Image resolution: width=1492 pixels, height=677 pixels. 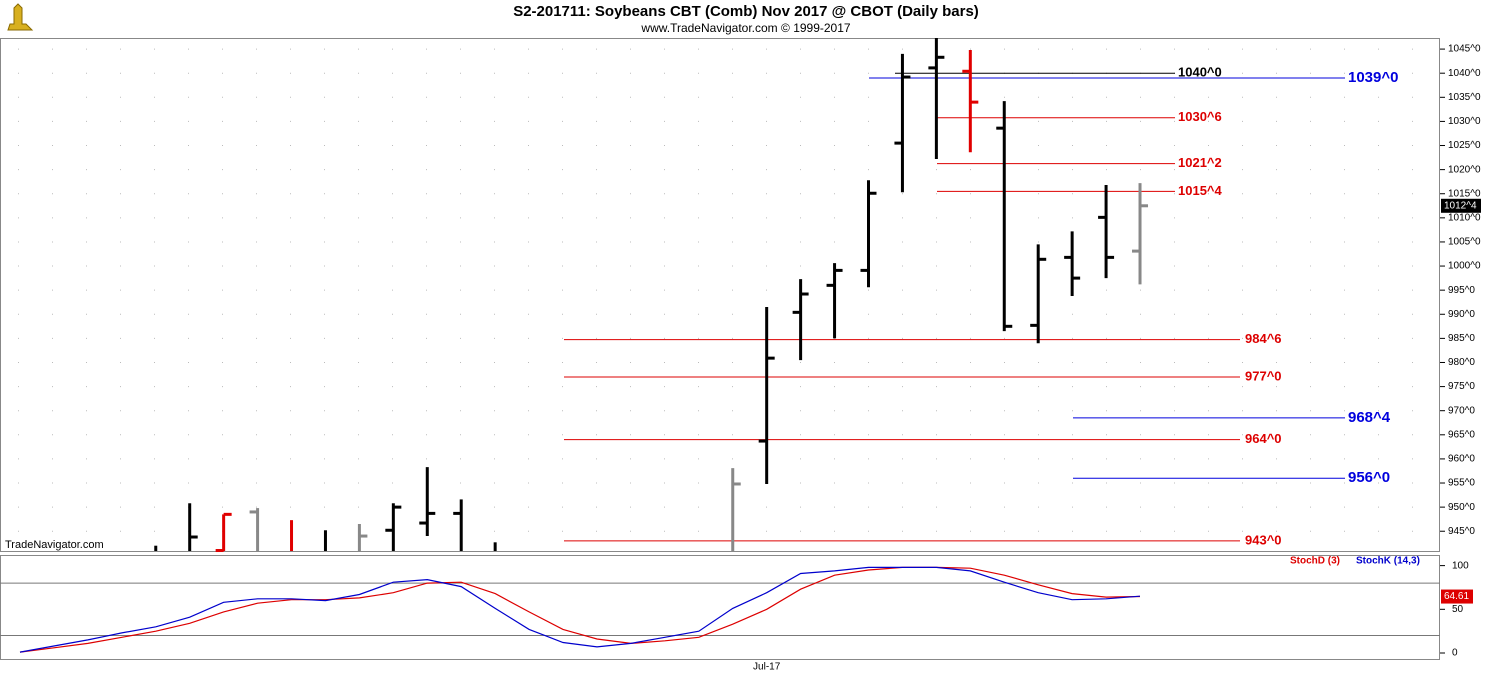 I want to click on y-tick-label: 950^0, so click(x=1461, y=507).